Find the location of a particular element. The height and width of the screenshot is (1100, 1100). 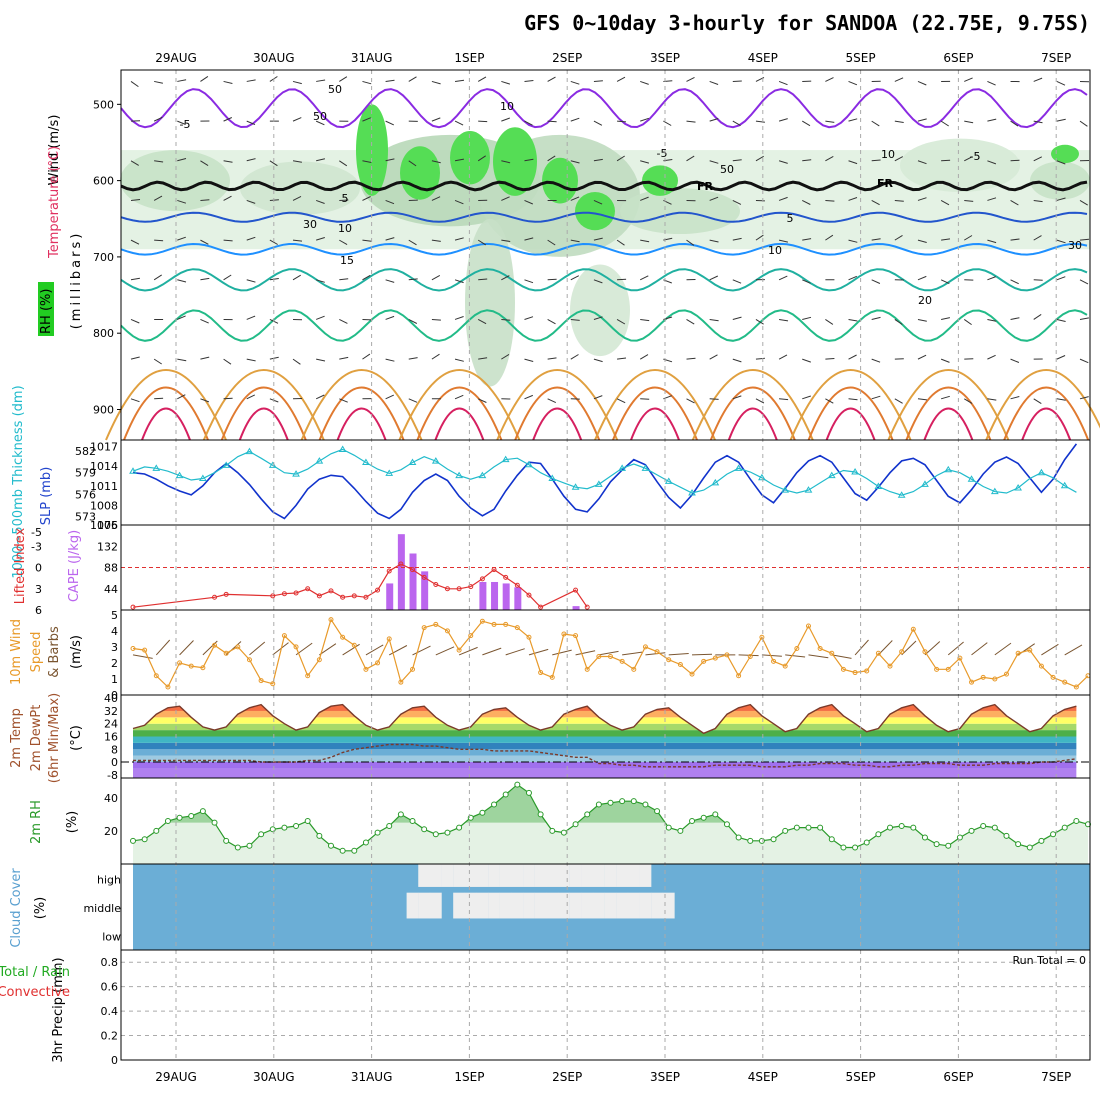

precip-tick-label: 0.4 is located at coordinates (110, 1011).